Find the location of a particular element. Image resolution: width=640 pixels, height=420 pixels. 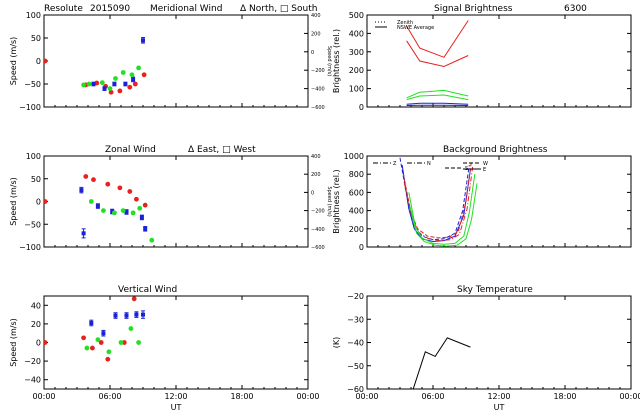

x-axis-label: UT is located at coordinates (176, 407).